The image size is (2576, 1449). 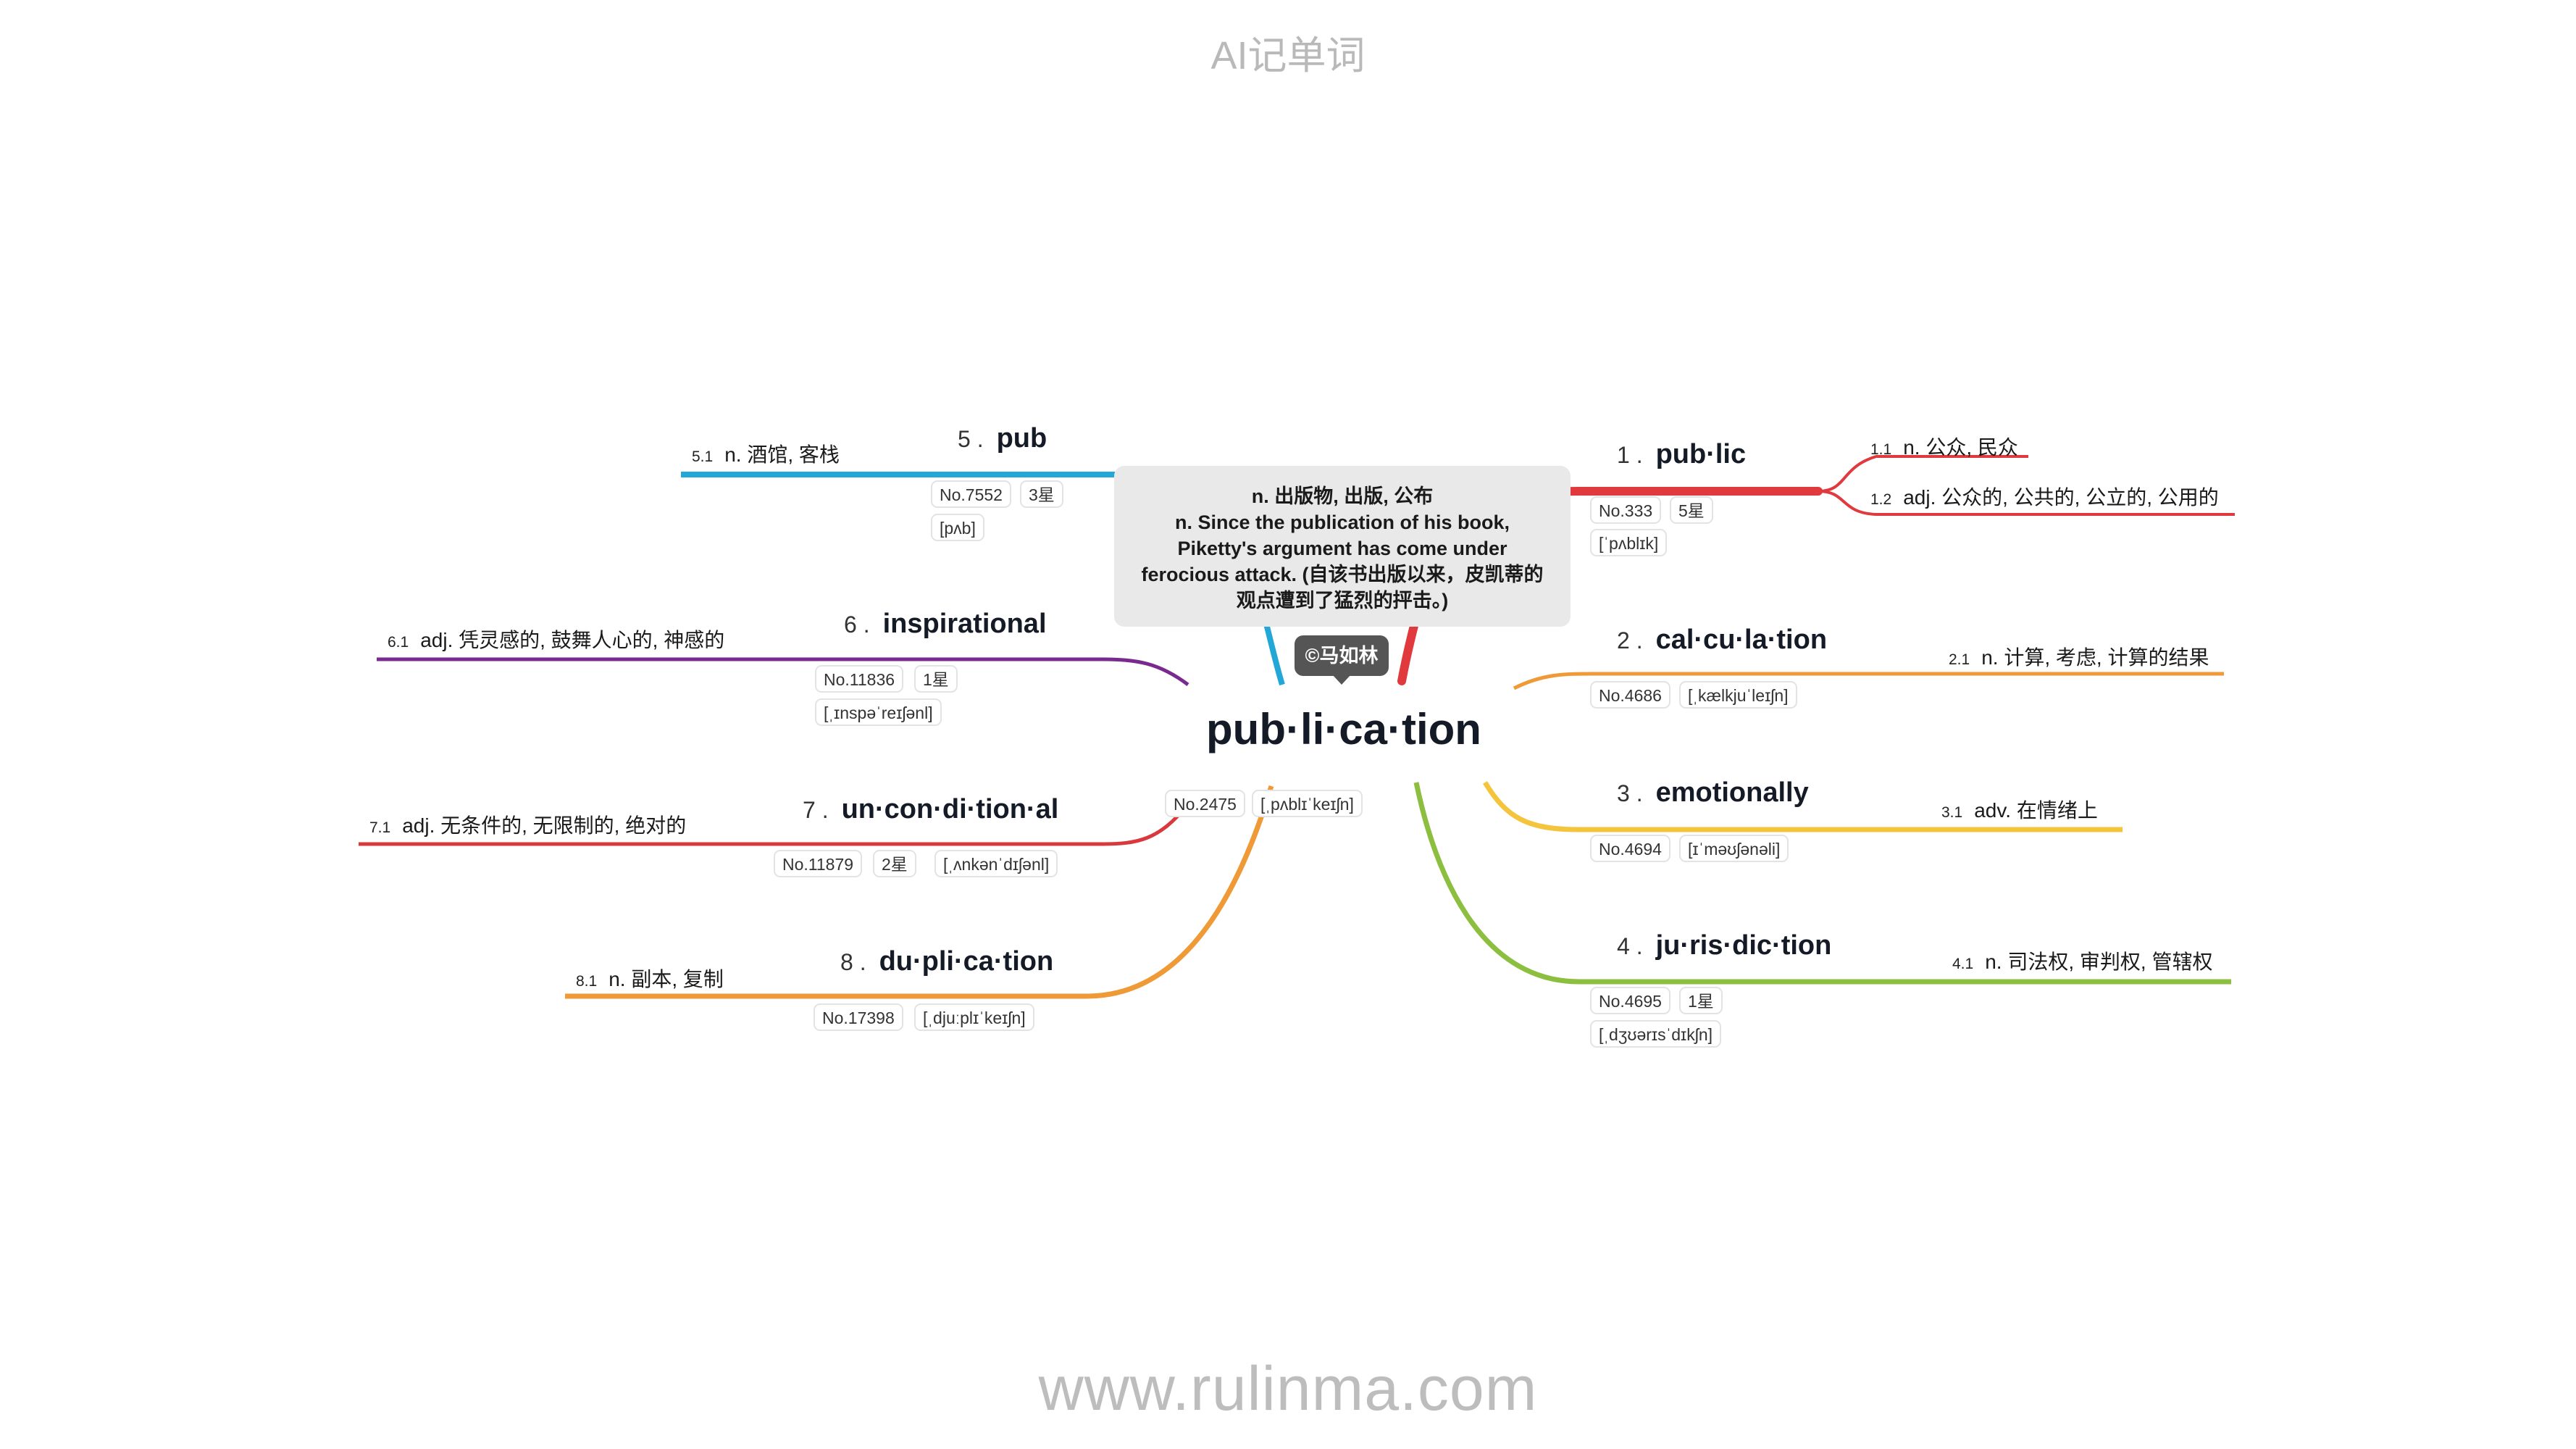 I want to click on word-text: inspirational, so click(x=964, y=624).